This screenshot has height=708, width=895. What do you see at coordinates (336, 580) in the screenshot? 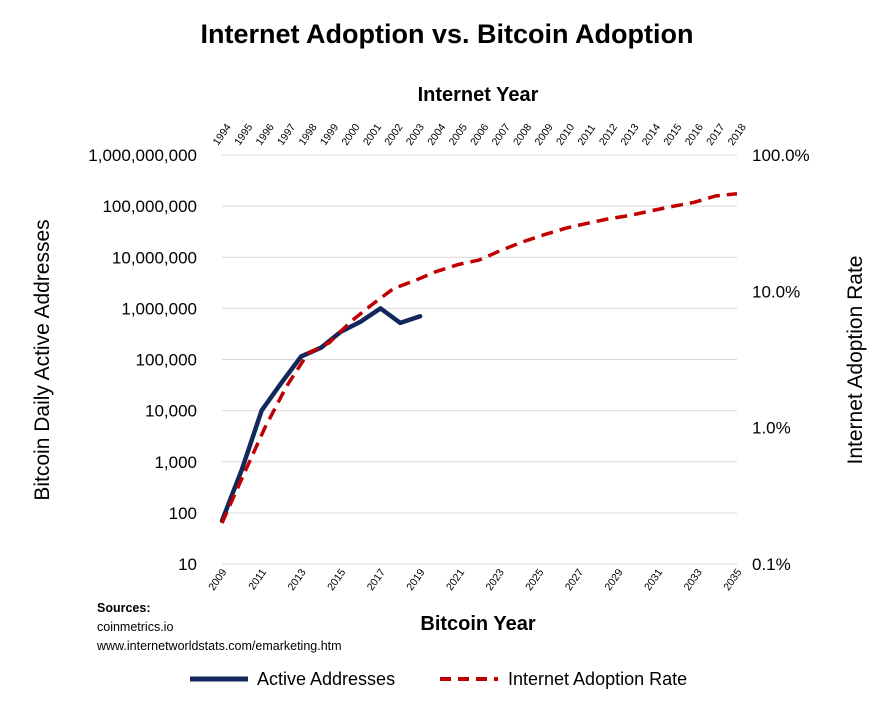
I see `bottom-tick-label: 2015` at bounding box center [336, 580].